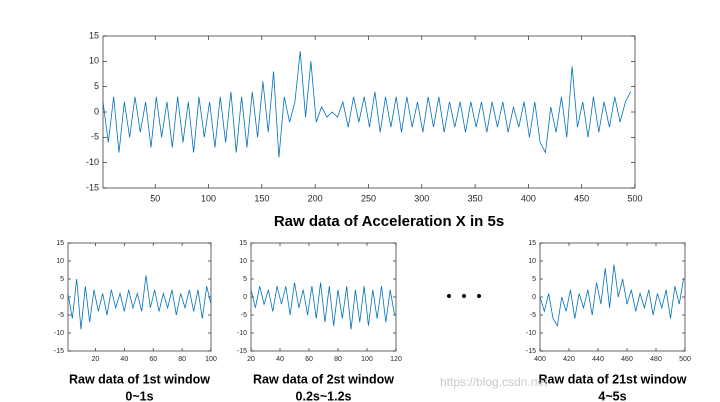  What do you see at coordinates (261, 198) in the screenshot?
I see `x-tick-label: 150` at bounding box center [261, 198].